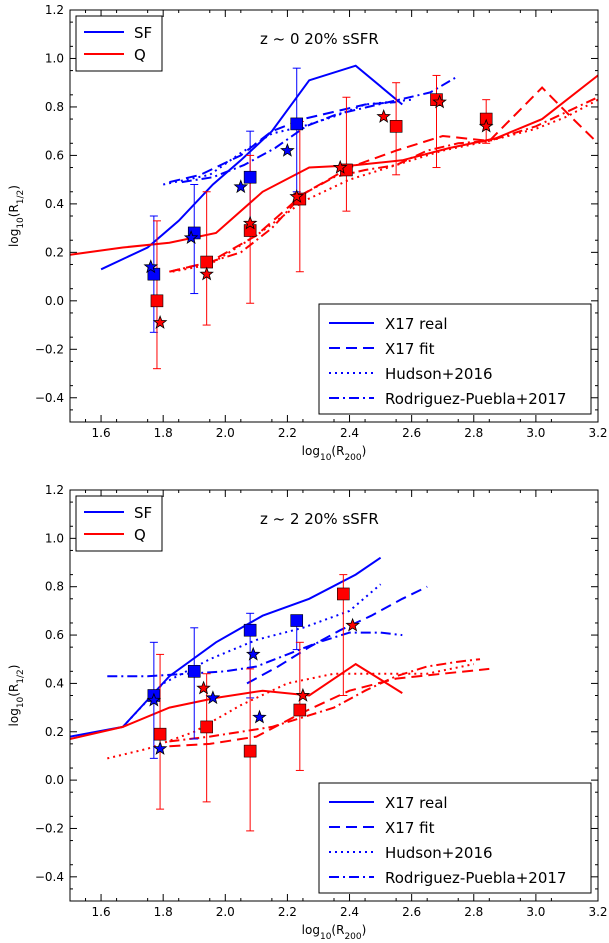  Describe the element at coordinates (54, 780) in the screenshot. I see `y-tick-label: 0.0` at that location.